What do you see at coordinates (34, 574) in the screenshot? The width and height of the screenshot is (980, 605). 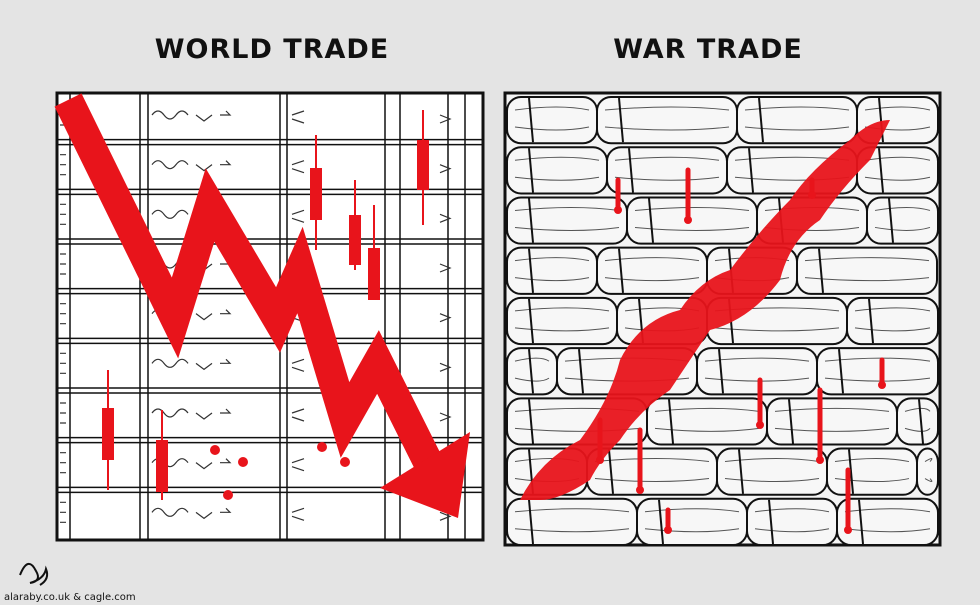 I see `signature` at bounding box center [34, 574].